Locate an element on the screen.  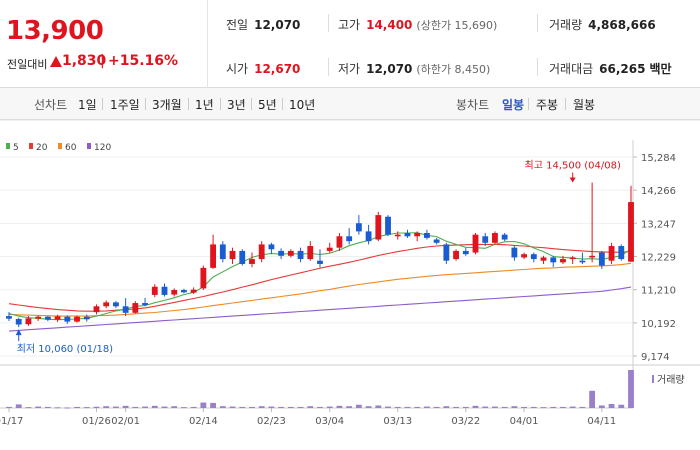
change-label: 전일대비 is located at coordinates (27, 64).